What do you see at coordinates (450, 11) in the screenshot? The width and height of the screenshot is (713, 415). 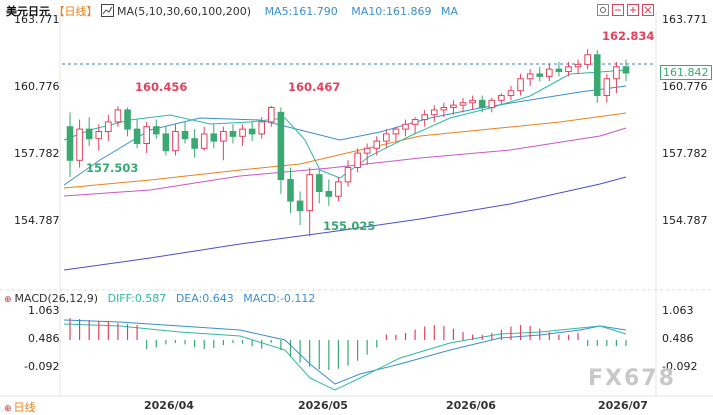 I see `ma-more-label: MA` at bounding box center [450, 11].